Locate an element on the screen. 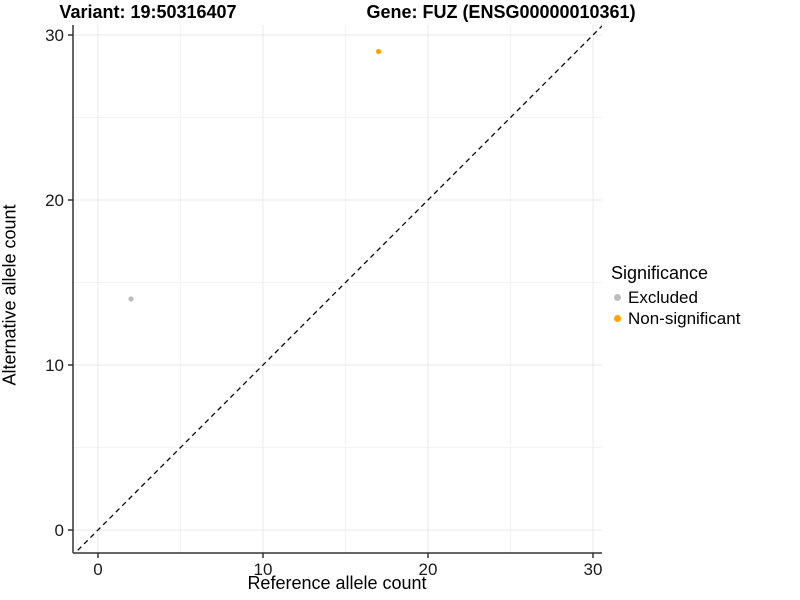 The image size is (800, 600). variant-title: Variant: 19:50316407 is located at coordinates (148, 12).